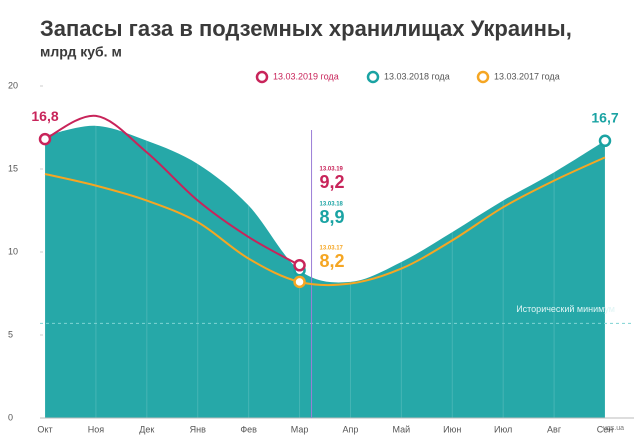 The width and height of the screenshot is (634, 446). What do you see at coordinates (44, 429) in the screenshot?
I see `x-tick-label: Окт` at bounding box center [44, 429].